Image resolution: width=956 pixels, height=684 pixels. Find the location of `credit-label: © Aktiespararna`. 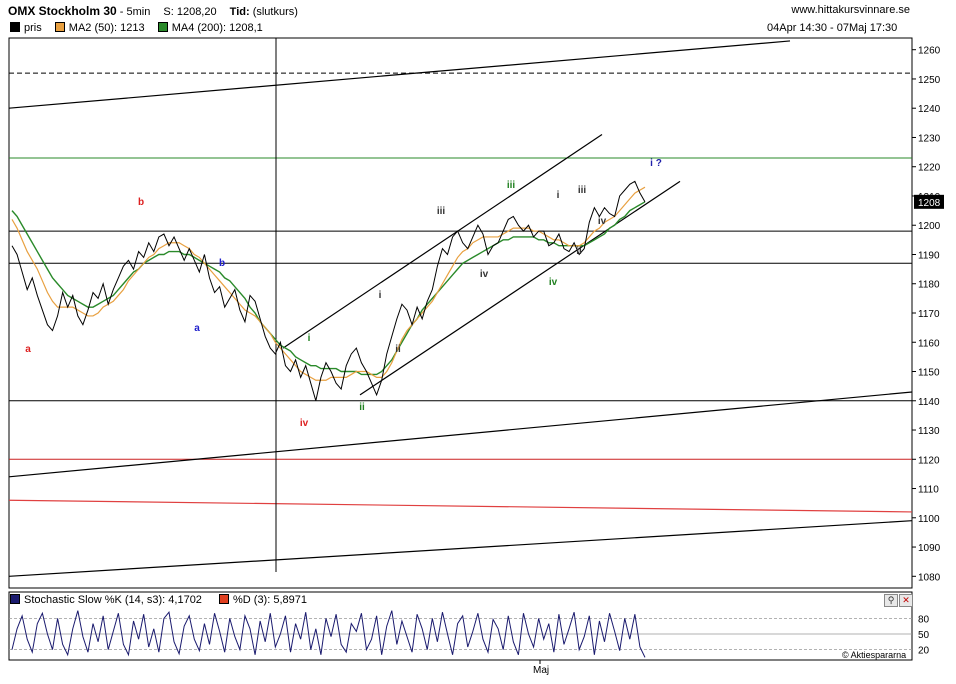

credit-label: © Aktiespararna is located at coordinates (874, 655).